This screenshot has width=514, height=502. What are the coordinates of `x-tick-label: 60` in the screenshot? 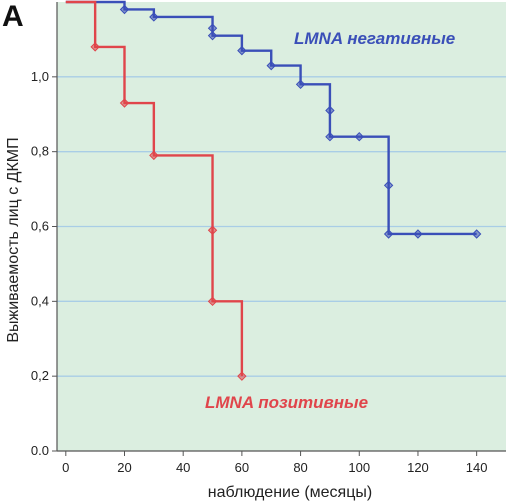 It's located at (242, 467).